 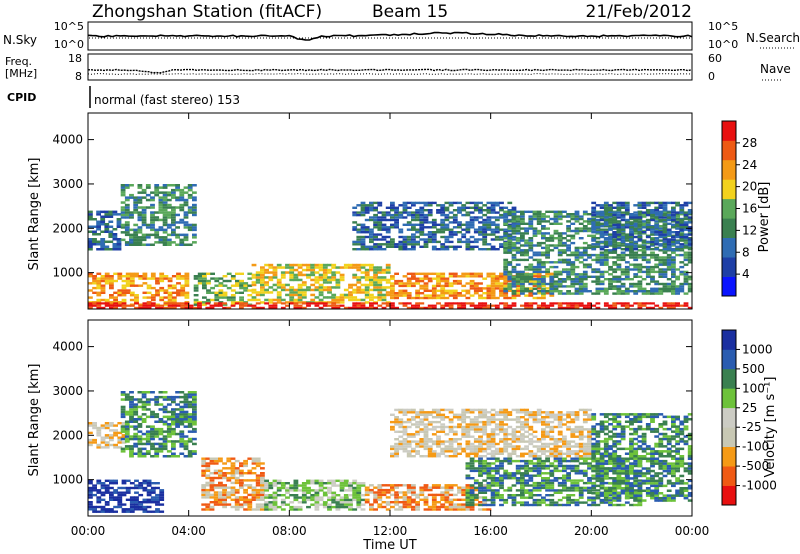 I want to click on freq-panel-frame, so click(x=390, y=67).